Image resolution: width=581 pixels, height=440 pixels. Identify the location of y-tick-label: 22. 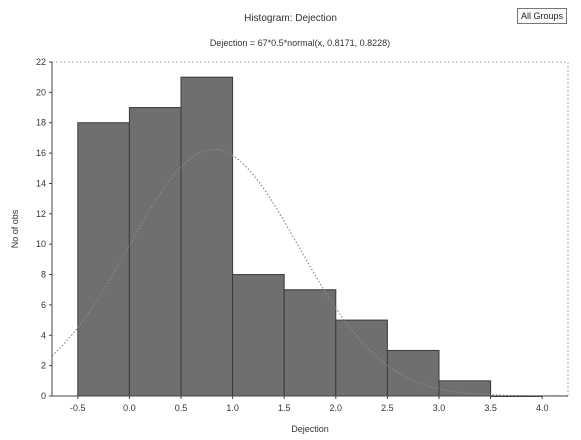
(41, 62).